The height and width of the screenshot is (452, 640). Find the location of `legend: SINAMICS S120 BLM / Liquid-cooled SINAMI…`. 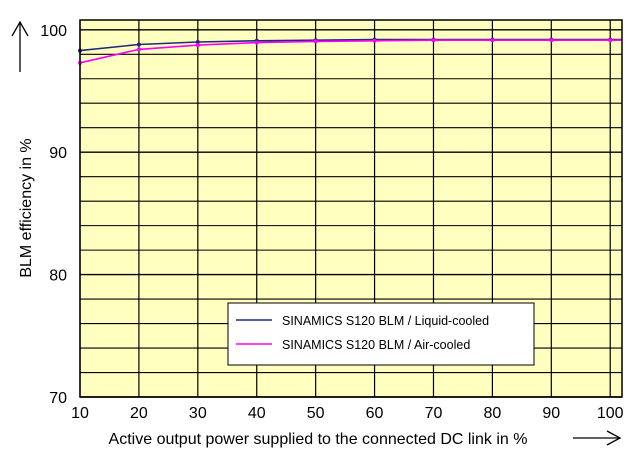

legend: SINAMICS S120 BLM / Liquid-cooled SINAMI… is located at coordinates (381, 334).